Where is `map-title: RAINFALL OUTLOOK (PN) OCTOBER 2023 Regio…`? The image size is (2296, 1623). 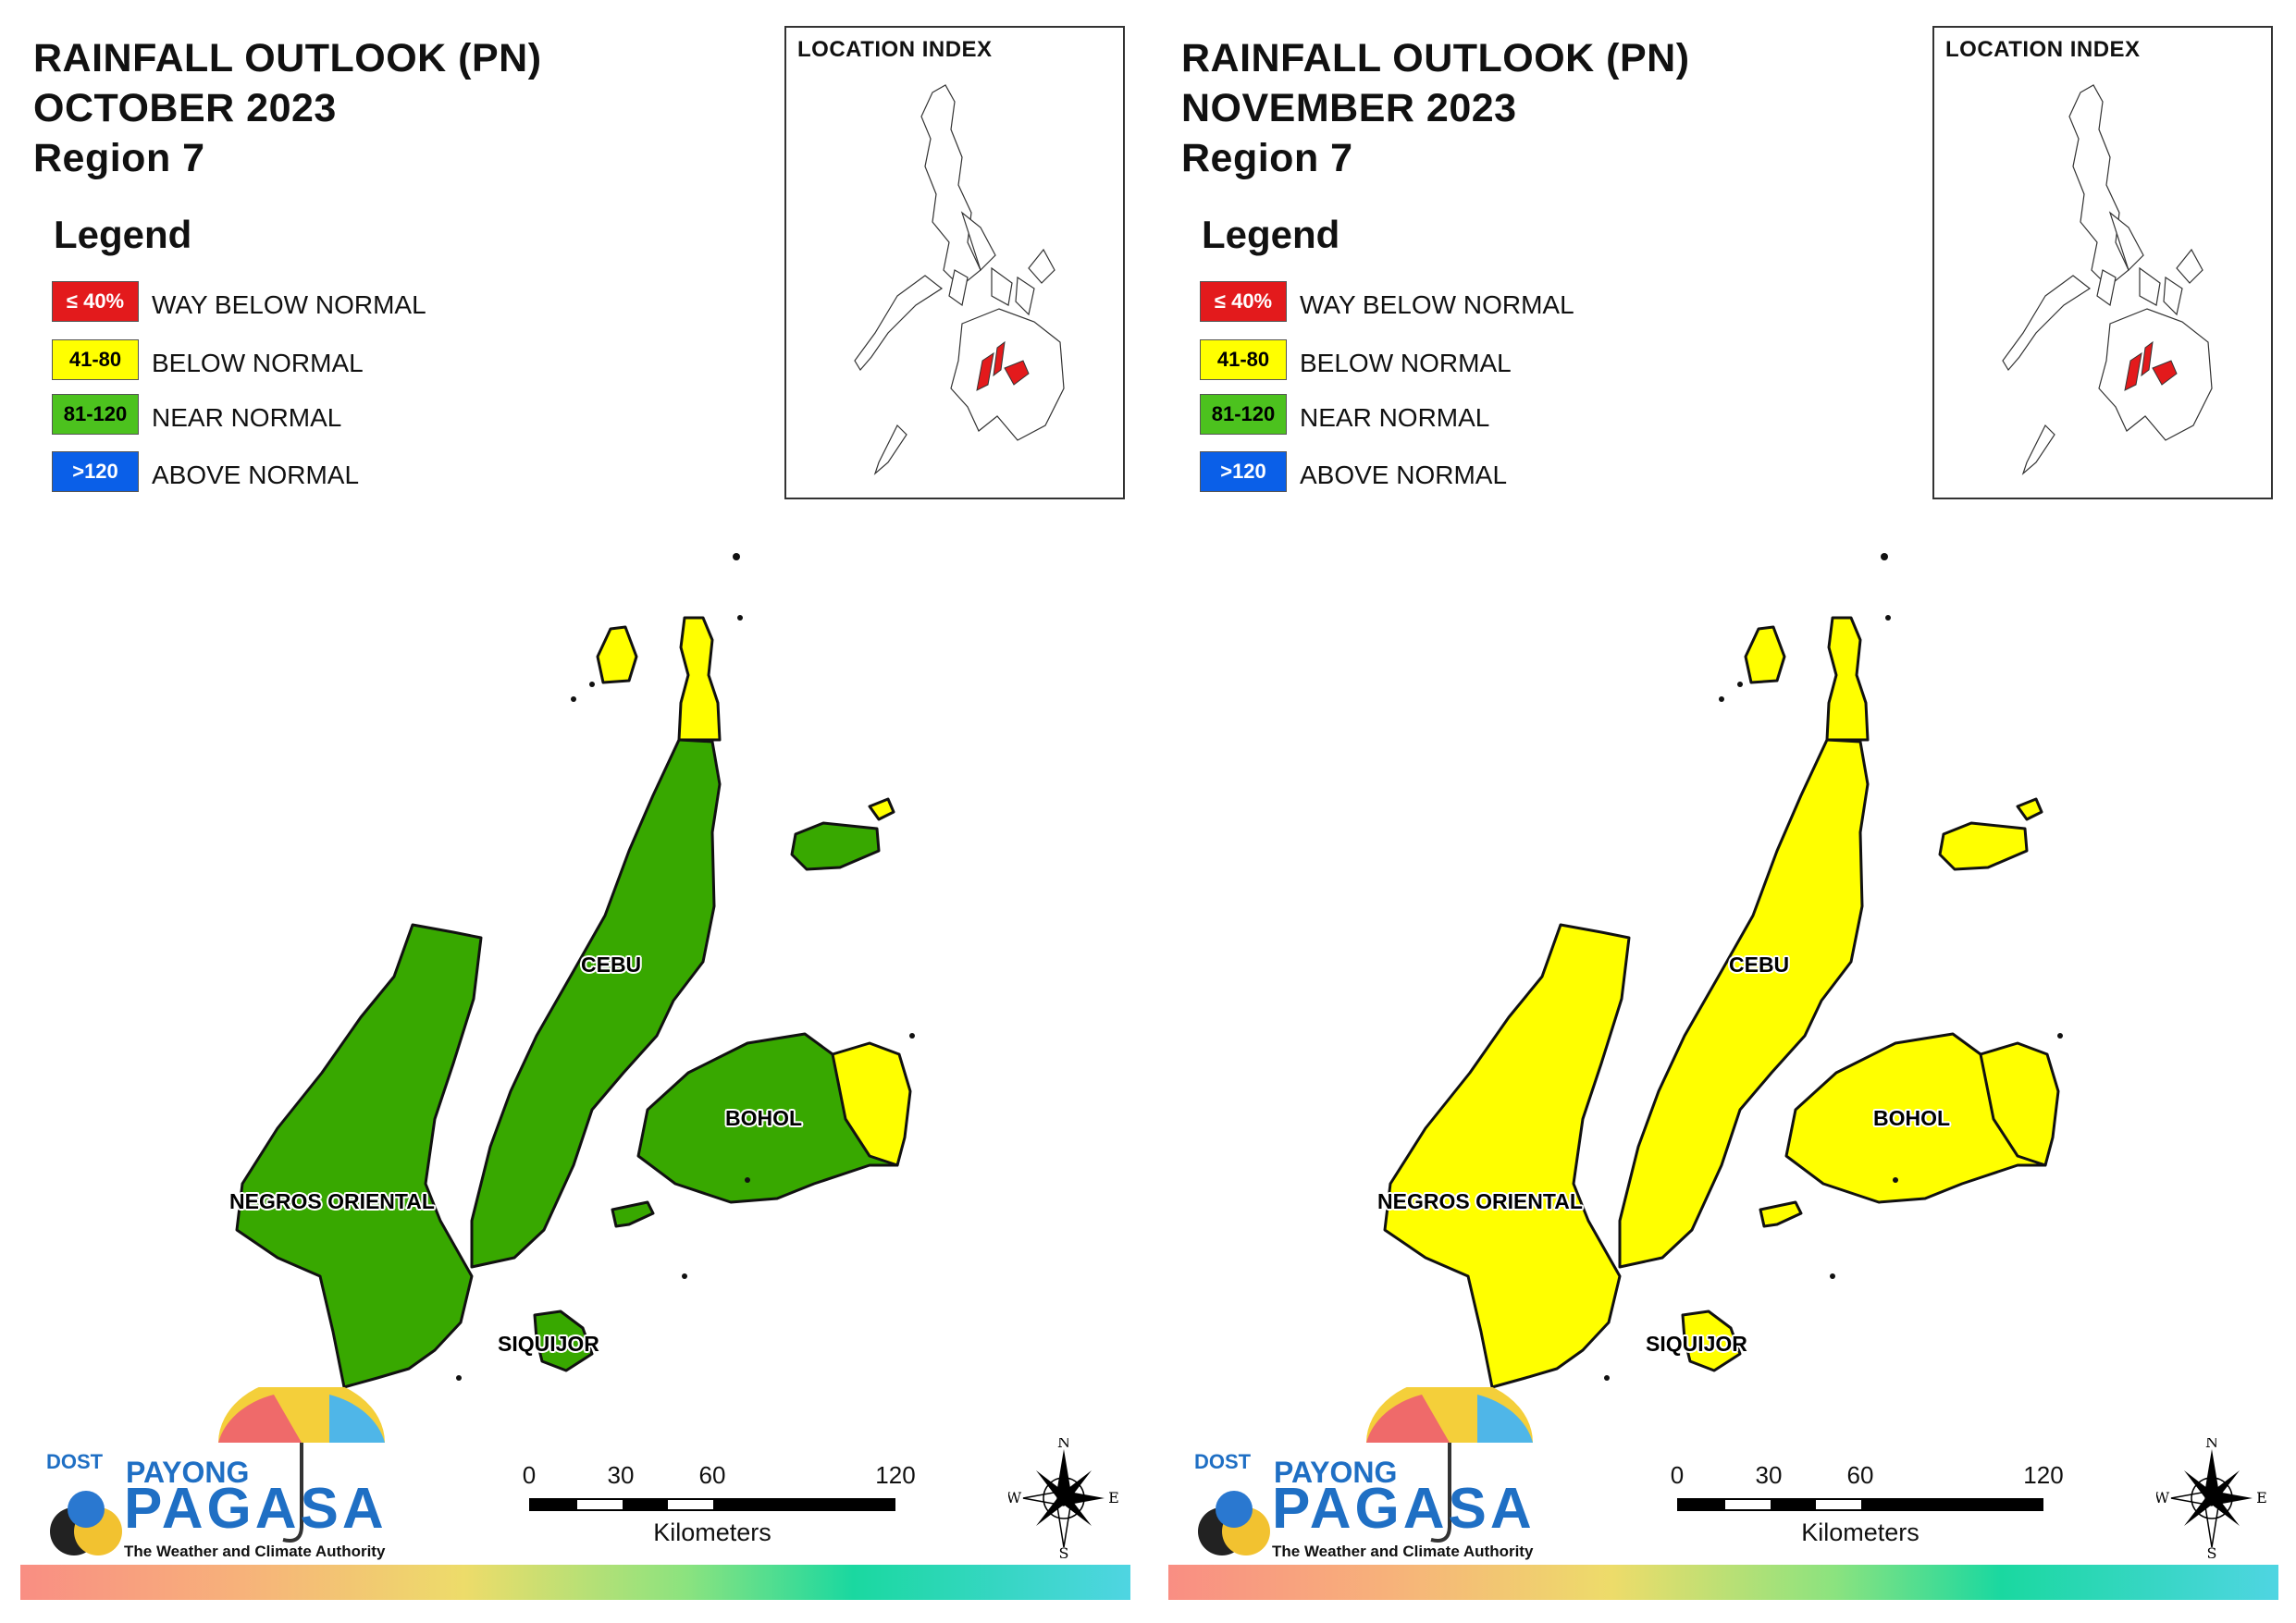
map-title: RAINFALL OUTLOOK (PN) OCTOBER 2023 Regio… is located at coordinates (287, 108).